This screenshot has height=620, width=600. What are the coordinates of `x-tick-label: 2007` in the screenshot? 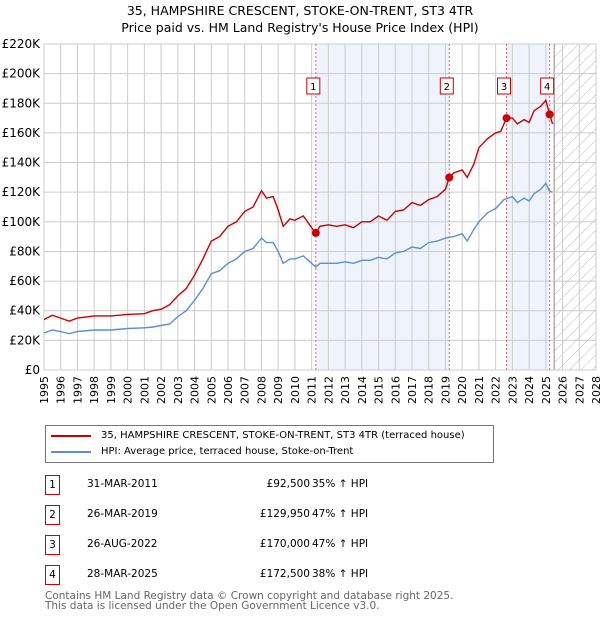 It's located at (245, 390).